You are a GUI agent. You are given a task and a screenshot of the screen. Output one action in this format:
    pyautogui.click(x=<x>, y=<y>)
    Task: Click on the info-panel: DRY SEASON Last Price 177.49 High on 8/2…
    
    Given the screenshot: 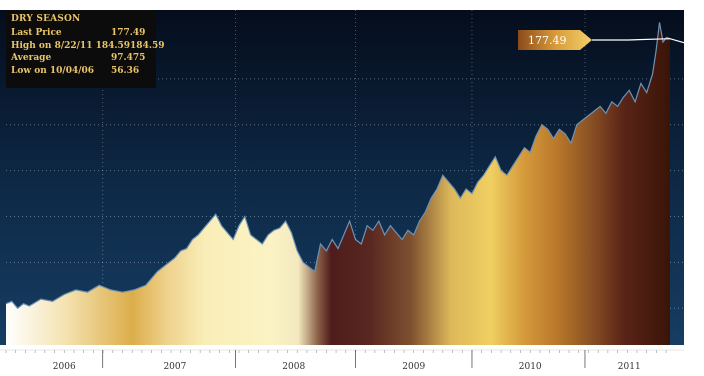 What is the action you would take?
    pyautogui.click(x=85, y=49)
    